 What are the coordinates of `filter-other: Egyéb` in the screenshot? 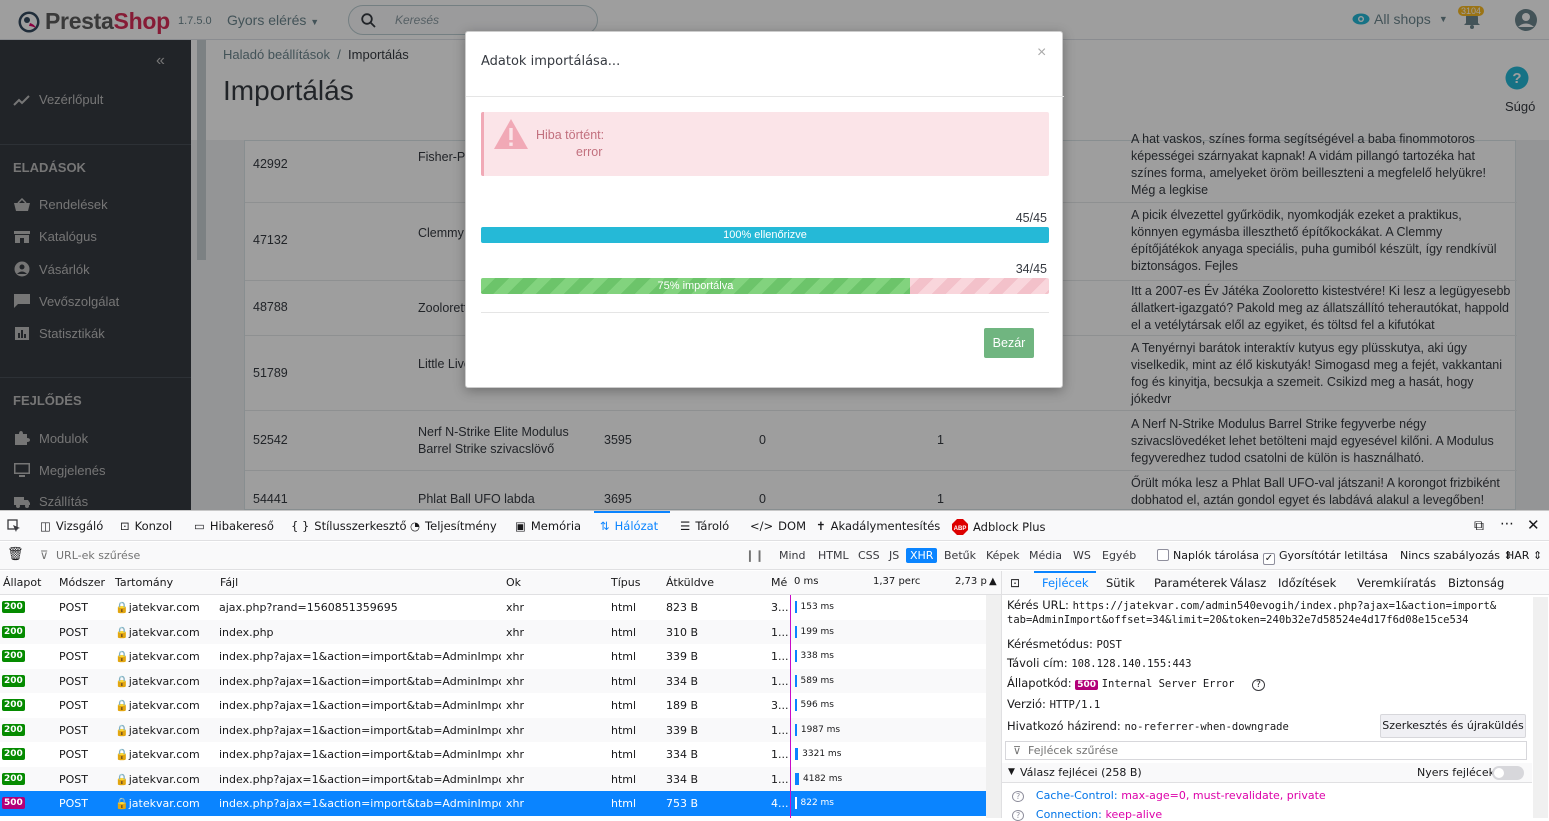 It's located at (1119, 555).